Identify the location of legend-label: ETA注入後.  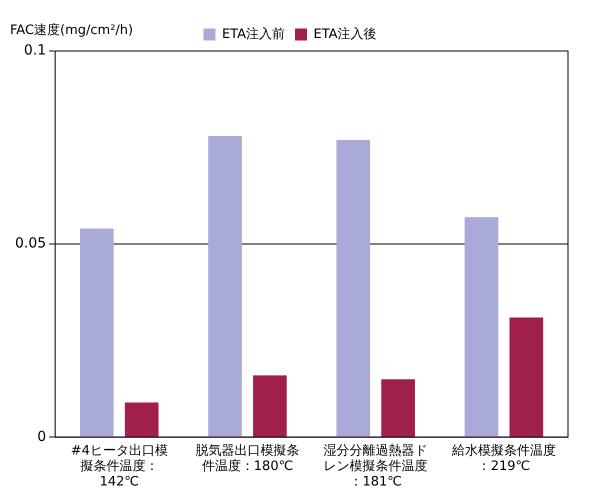
(345, 34).